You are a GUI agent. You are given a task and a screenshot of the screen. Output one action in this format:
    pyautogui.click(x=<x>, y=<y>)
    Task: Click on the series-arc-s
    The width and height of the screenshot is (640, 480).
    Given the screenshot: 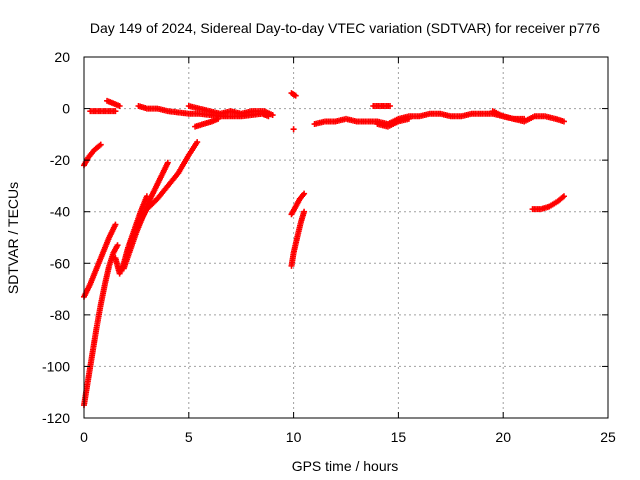 What is the action you would take?
    pyautogui.click(x=528, y=116)
    